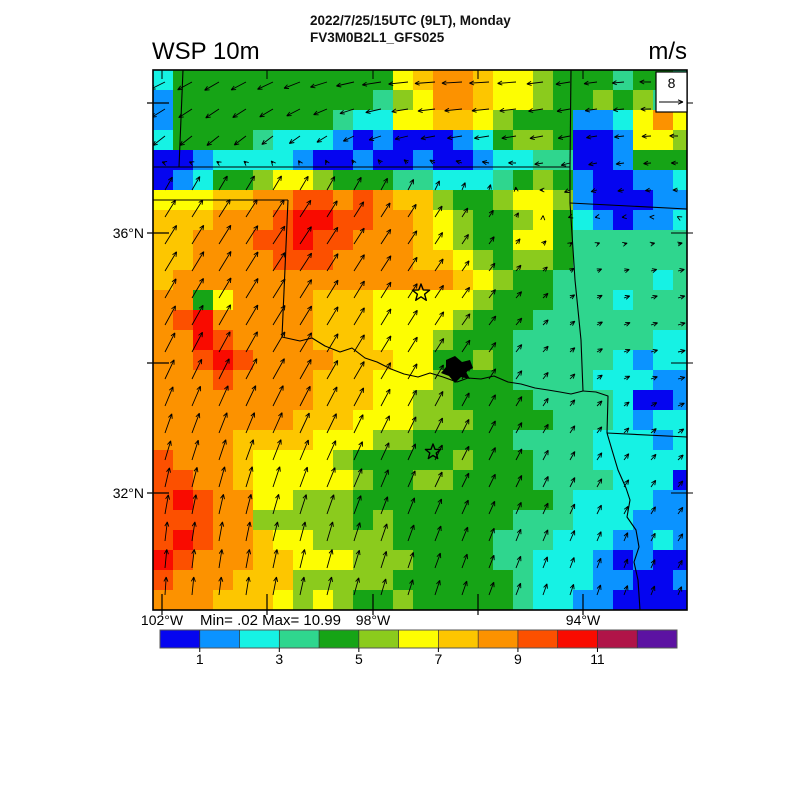 The height and width of the screenshot is (800, 800). I want to click on city-star-marker, so click(421, 292).